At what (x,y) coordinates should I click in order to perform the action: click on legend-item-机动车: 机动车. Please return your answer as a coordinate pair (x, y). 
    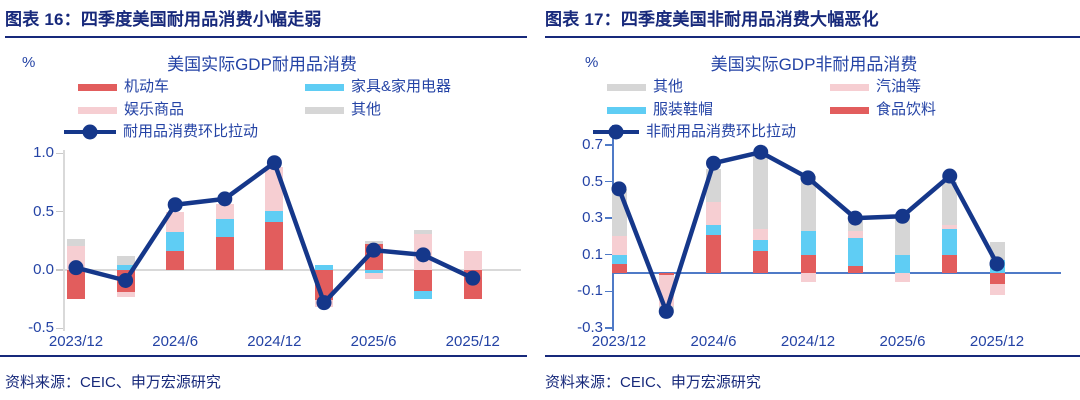
    Looking at the image, I should click on (123, 87).